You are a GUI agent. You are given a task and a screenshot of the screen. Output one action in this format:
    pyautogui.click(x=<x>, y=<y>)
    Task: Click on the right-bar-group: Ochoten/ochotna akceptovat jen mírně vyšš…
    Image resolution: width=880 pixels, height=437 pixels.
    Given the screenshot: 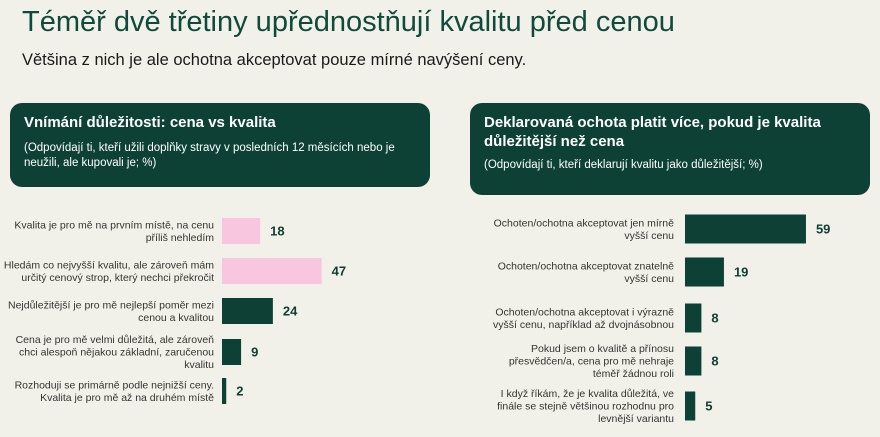 What is the action you would take?
    pyautogui.click(x=662, y=229)
    